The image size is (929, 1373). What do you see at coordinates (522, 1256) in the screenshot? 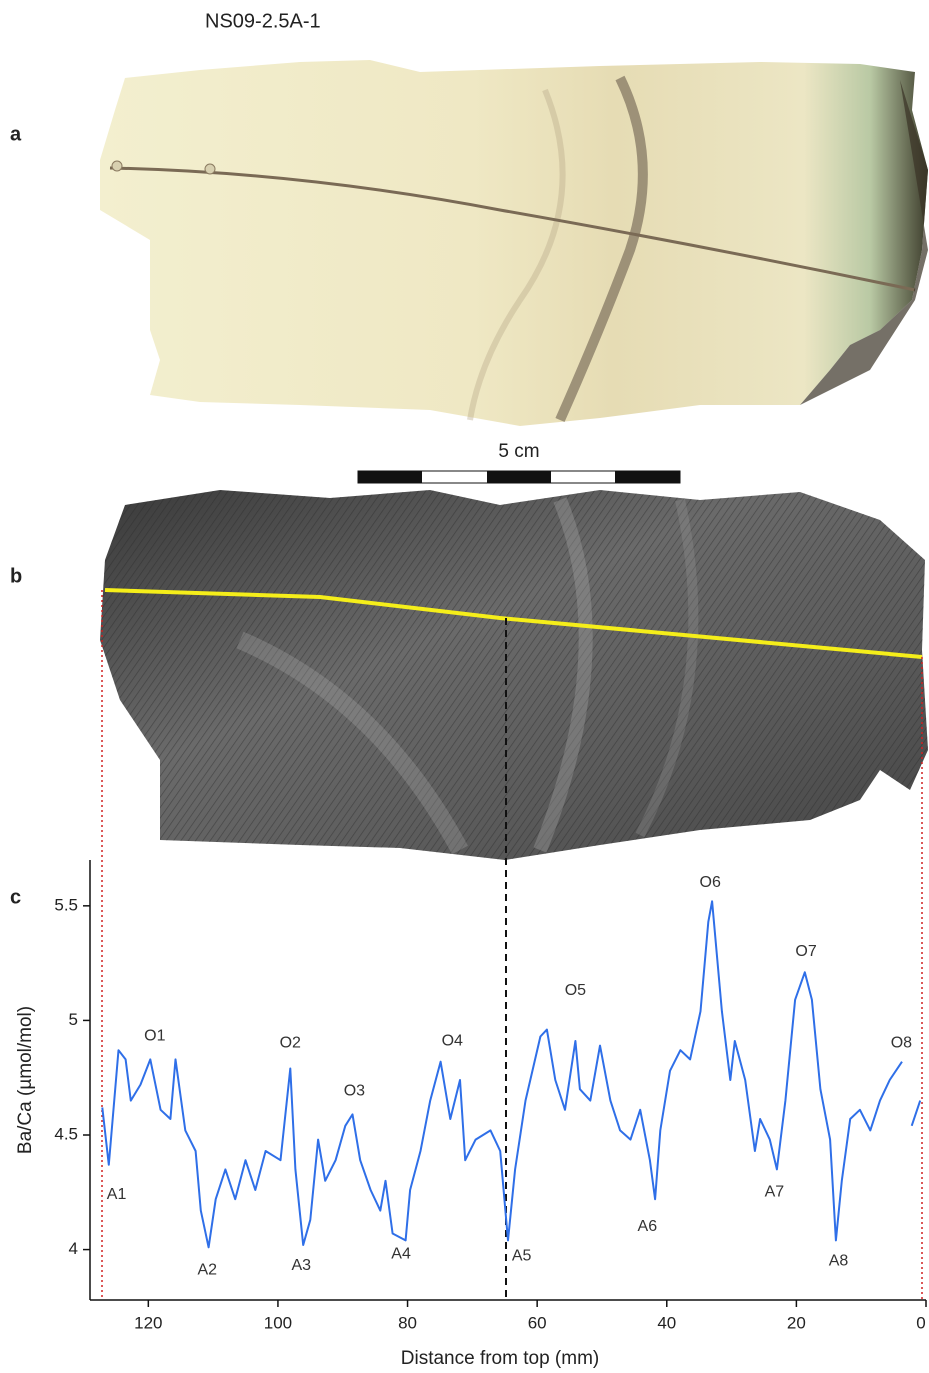
I see `annotation: A5` at bounding box center [522, 1256].